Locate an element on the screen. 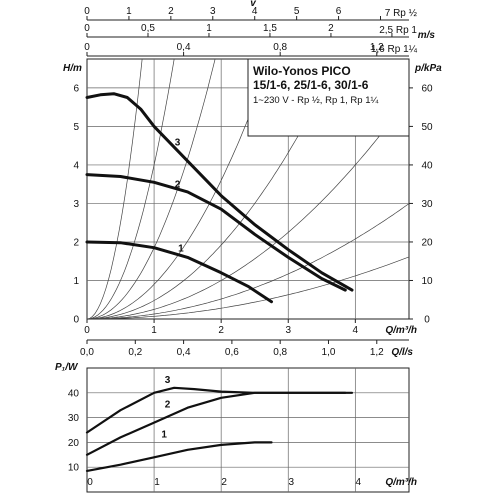 This screenshot has width=500, height=500. upper-x-tick-label: 1 is located at coordinates (154, 330).